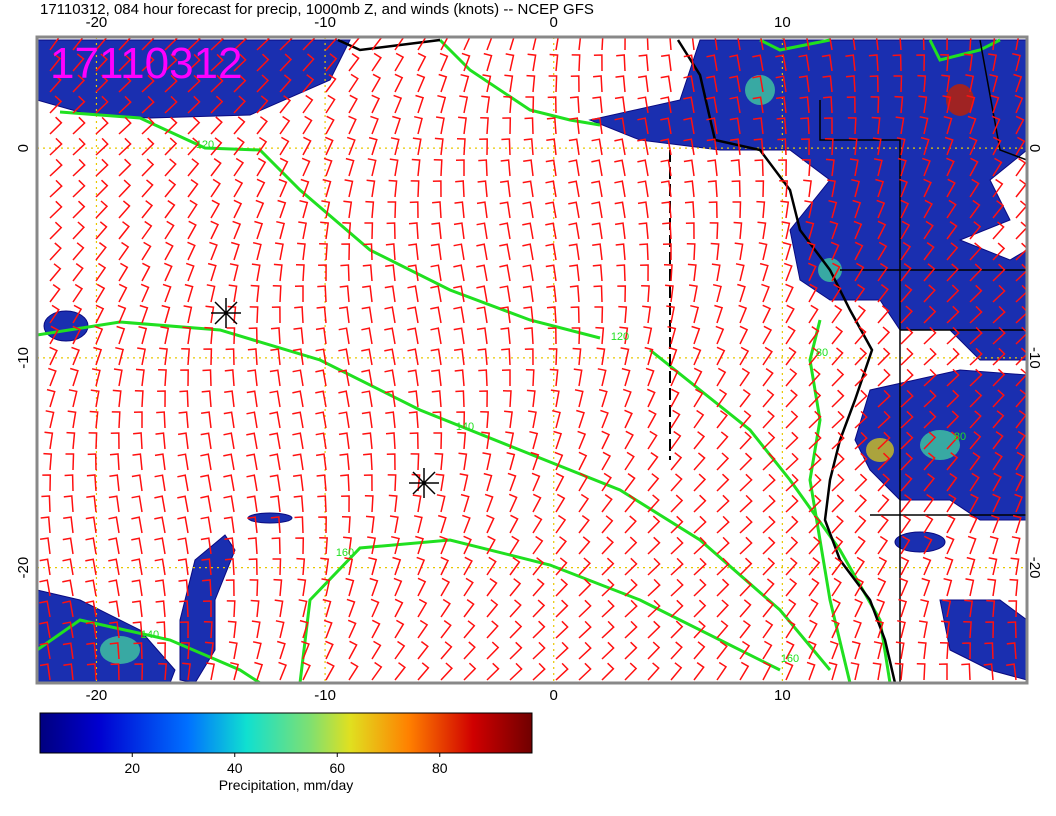 The width and height of the screenshot is (1056, 816). I want to click on y-tick-label: 0, so click(23, 148).